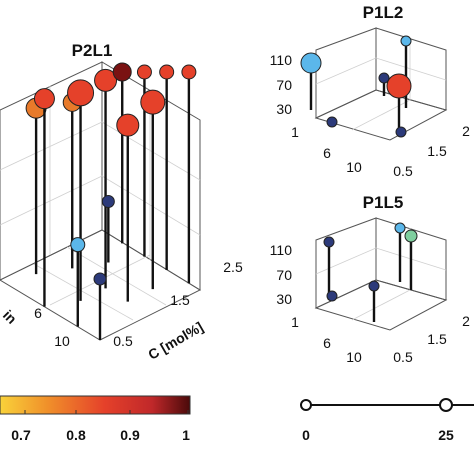  What do you see at coordinates (354, 357) in the screenshot?
I see `p1l5-ttick-2: 10` at bounding box center [354, 357].